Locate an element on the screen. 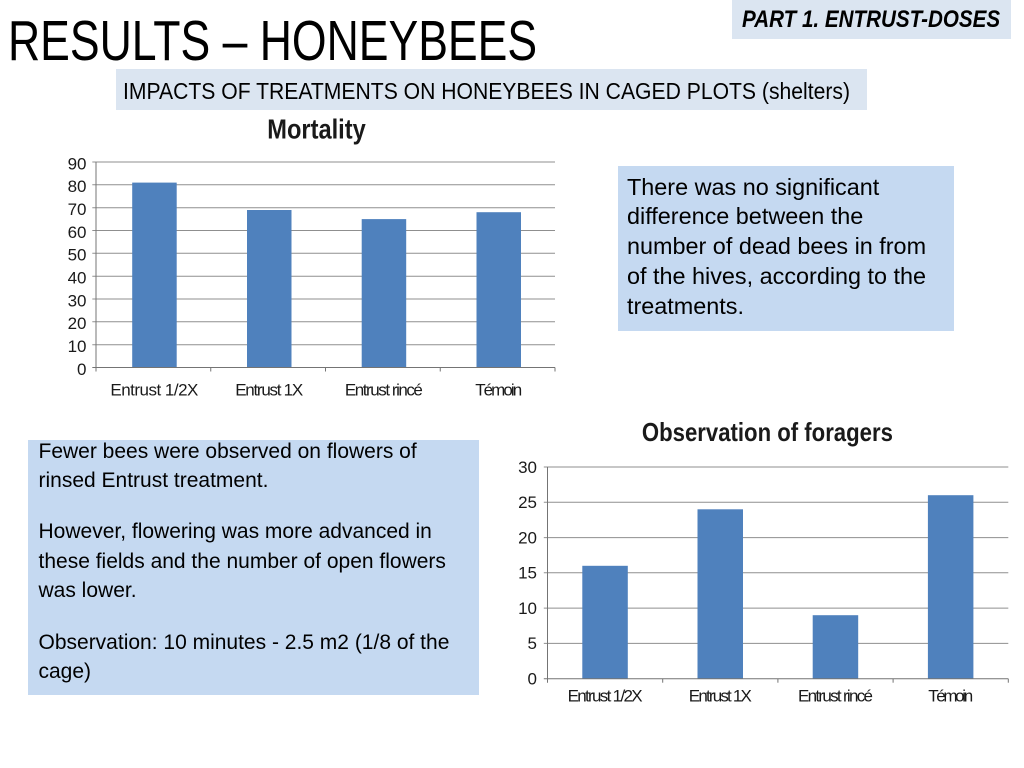 This screenshot has width=1024, height=768. svg-text: 15 is located at coordinates (527, 573).